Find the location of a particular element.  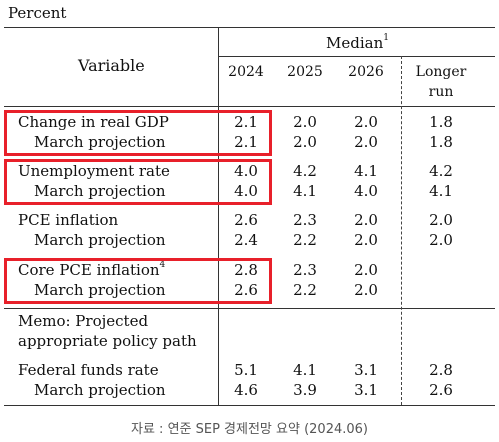

year-header-2026: 2026 is located at coordinates (366, 72).